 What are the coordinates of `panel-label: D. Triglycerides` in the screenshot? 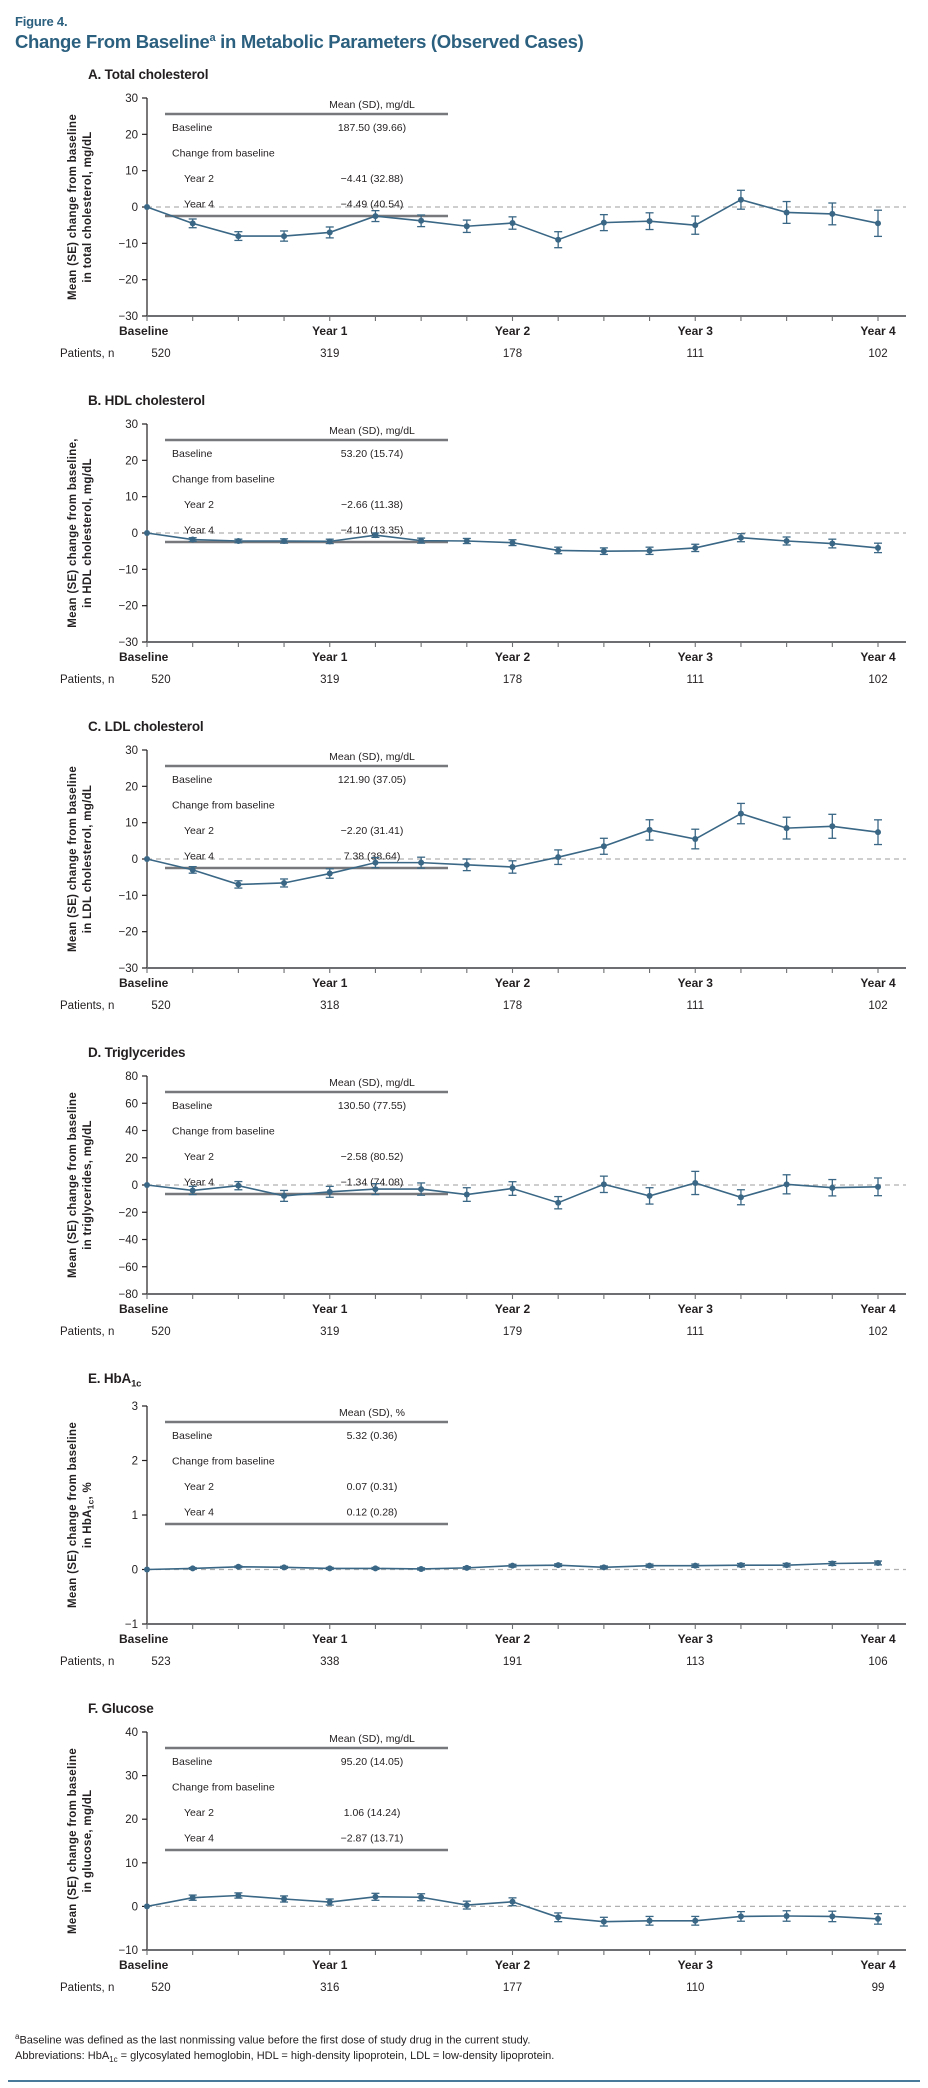 It's located at (137, 1052).